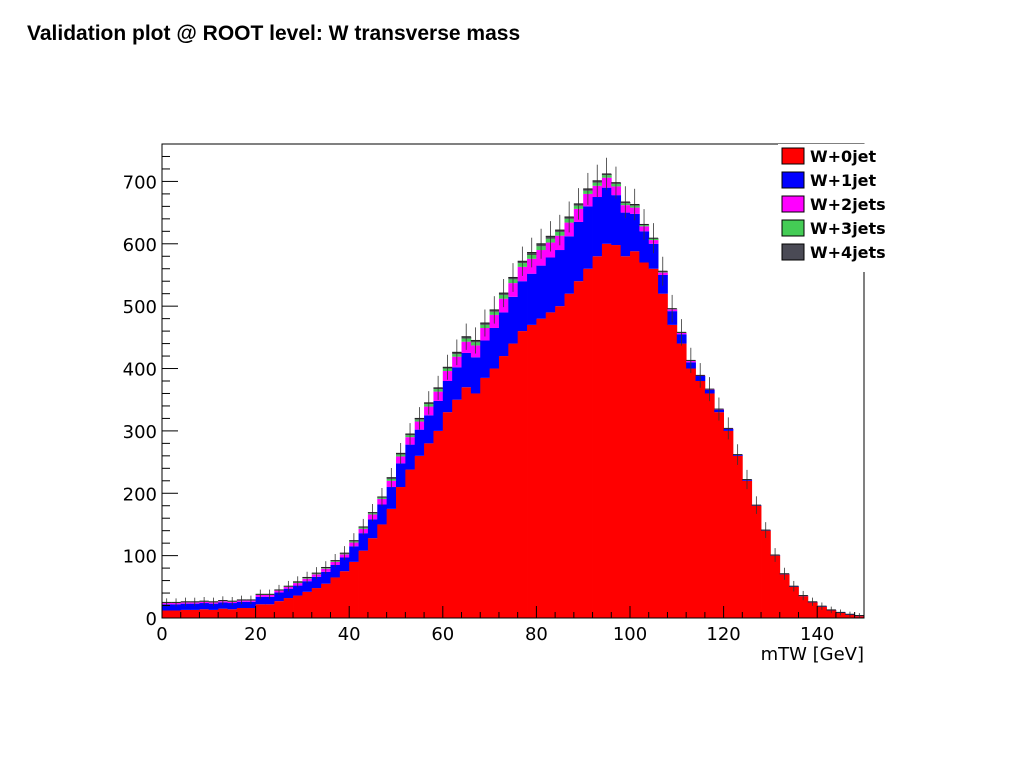 The height and width of the screenshot is (768, 1024). What do you see at coordinates (506, 625) in the screenshot?
I see `x-axis: 0 20 40 60 80 100 120 140` at bounding box center [506, 625].